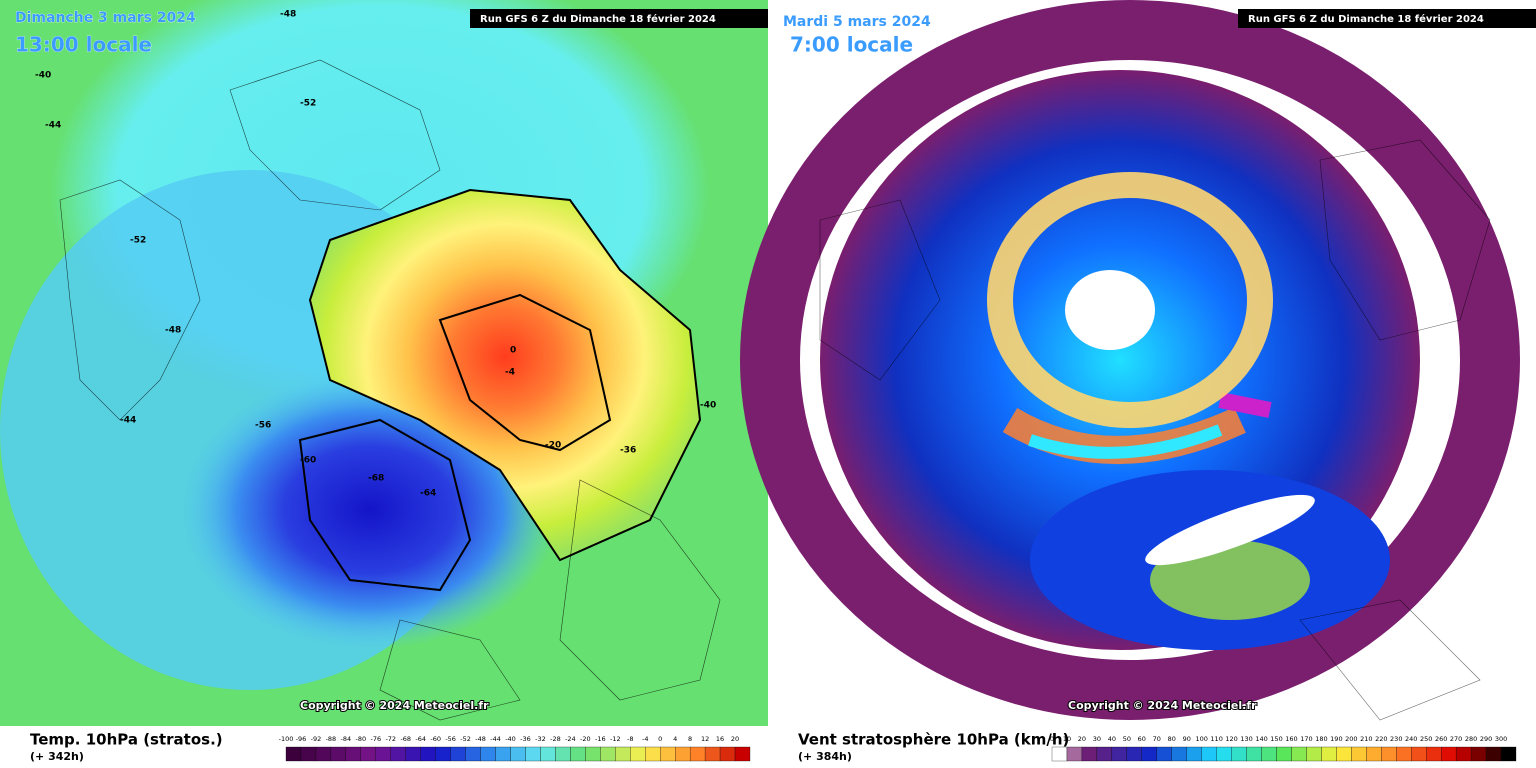 The height and width of the screenshot is (768, 1536). I want to click on scale-label: -16, so click(600, 739).